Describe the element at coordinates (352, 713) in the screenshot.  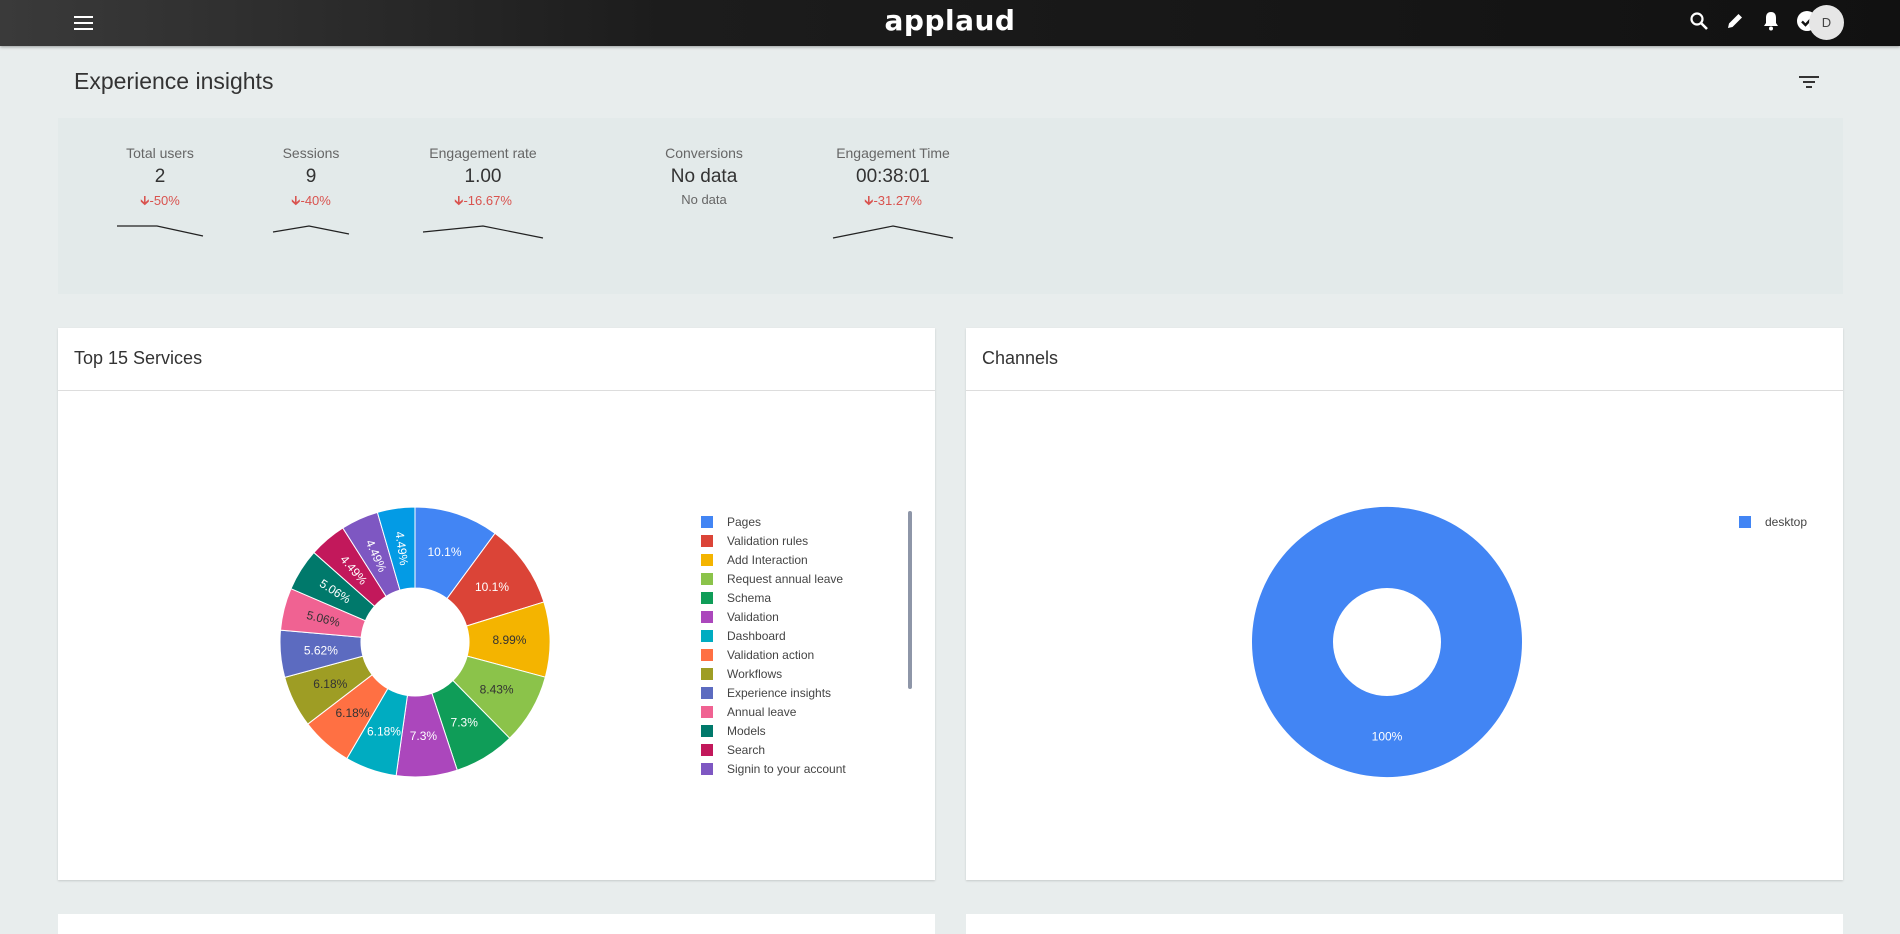
I see `pie-label-validation-action: 6.18%` at that location.